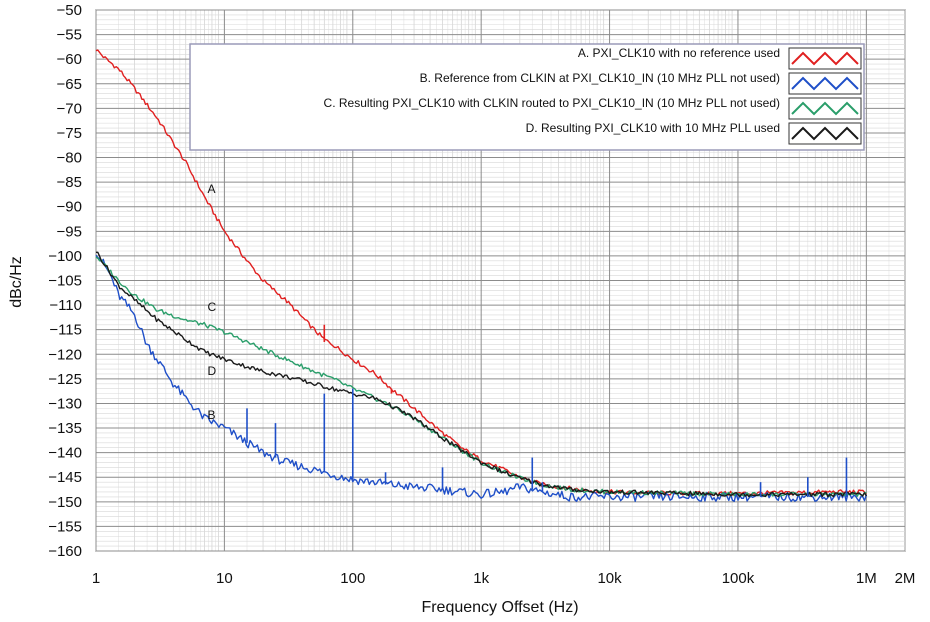 The height and width of the screenshot is (622, 930). Describe the element at coordinates (738, 578) in the screenshot. I see `x-tick-label: 100k` at that location.